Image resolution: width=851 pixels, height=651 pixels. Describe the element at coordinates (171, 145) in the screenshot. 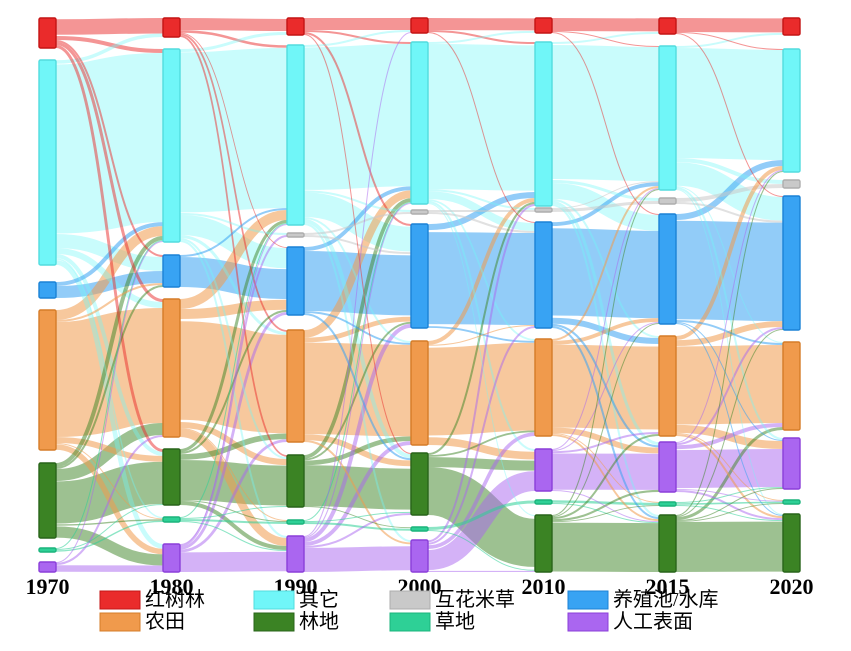

I see `node-O-1980` at that location.